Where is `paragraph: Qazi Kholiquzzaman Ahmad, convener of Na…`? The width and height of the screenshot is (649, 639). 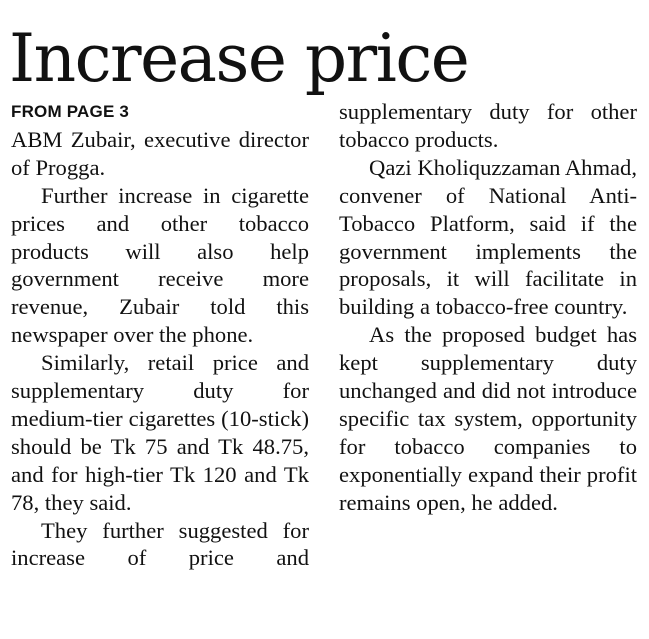 paragraph: Qazi Kholiquzzaman Ahmad, convener of Na… is located at coordinates (488, 237).